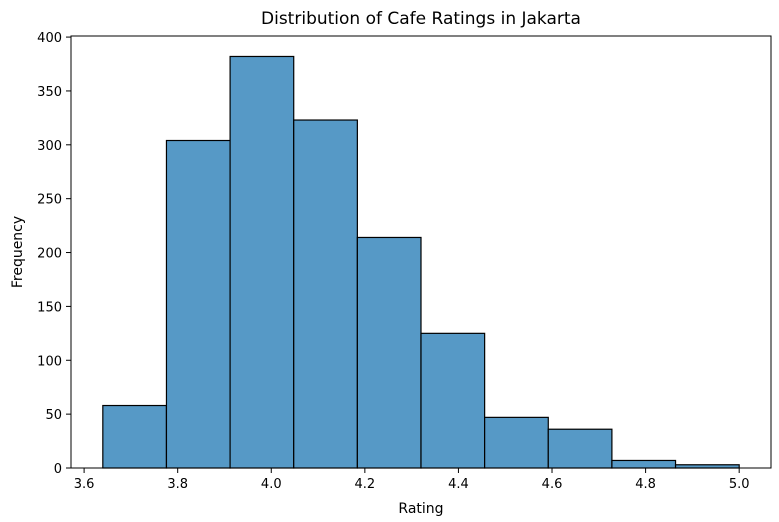 Image resolution: width=779 pixels, height=522 pixels. What do you see at coordinates (49, 200) in the screenshot?
I see `y-tick-label: 250` at bounding box center [49, 200].